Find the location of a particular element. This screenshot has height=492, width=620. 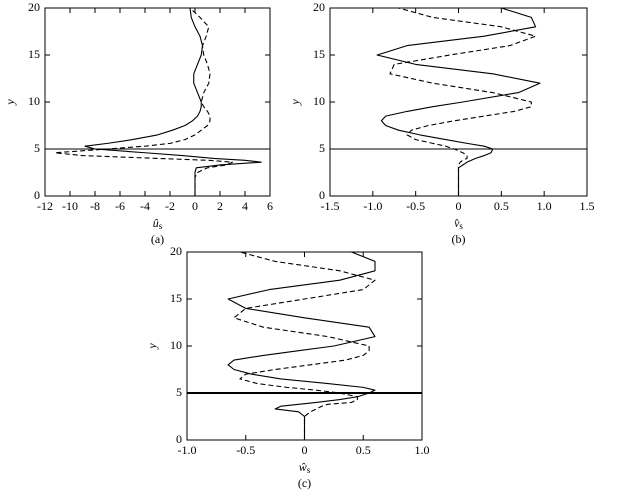

x-axis-symbol: ŵ is located at coordinates (303, 467).